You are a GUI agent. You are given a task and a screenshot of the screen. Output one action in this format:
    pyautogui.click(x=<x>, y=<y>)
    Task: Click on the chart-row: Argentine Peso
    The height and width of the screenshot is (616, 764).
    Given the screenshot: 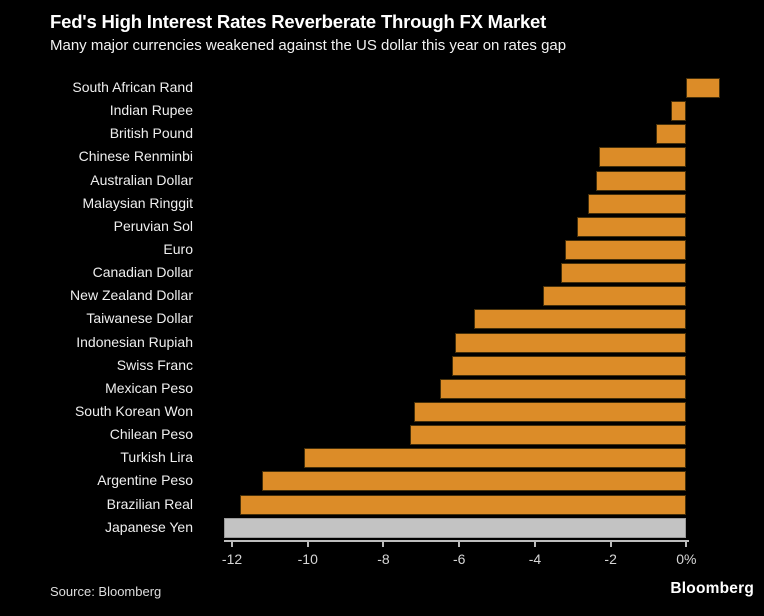 What is the action you would take?
    pyautogui.click(x=382, y=481)
    